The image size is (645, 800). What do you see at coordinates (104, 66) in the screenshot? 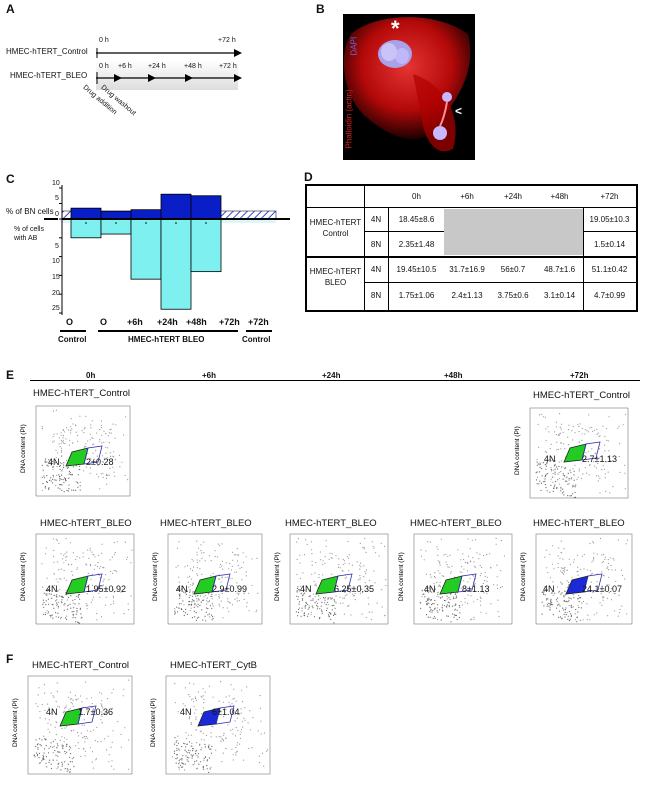
I see `row2-time-0: 0 h` at bounding box center [104, 66].